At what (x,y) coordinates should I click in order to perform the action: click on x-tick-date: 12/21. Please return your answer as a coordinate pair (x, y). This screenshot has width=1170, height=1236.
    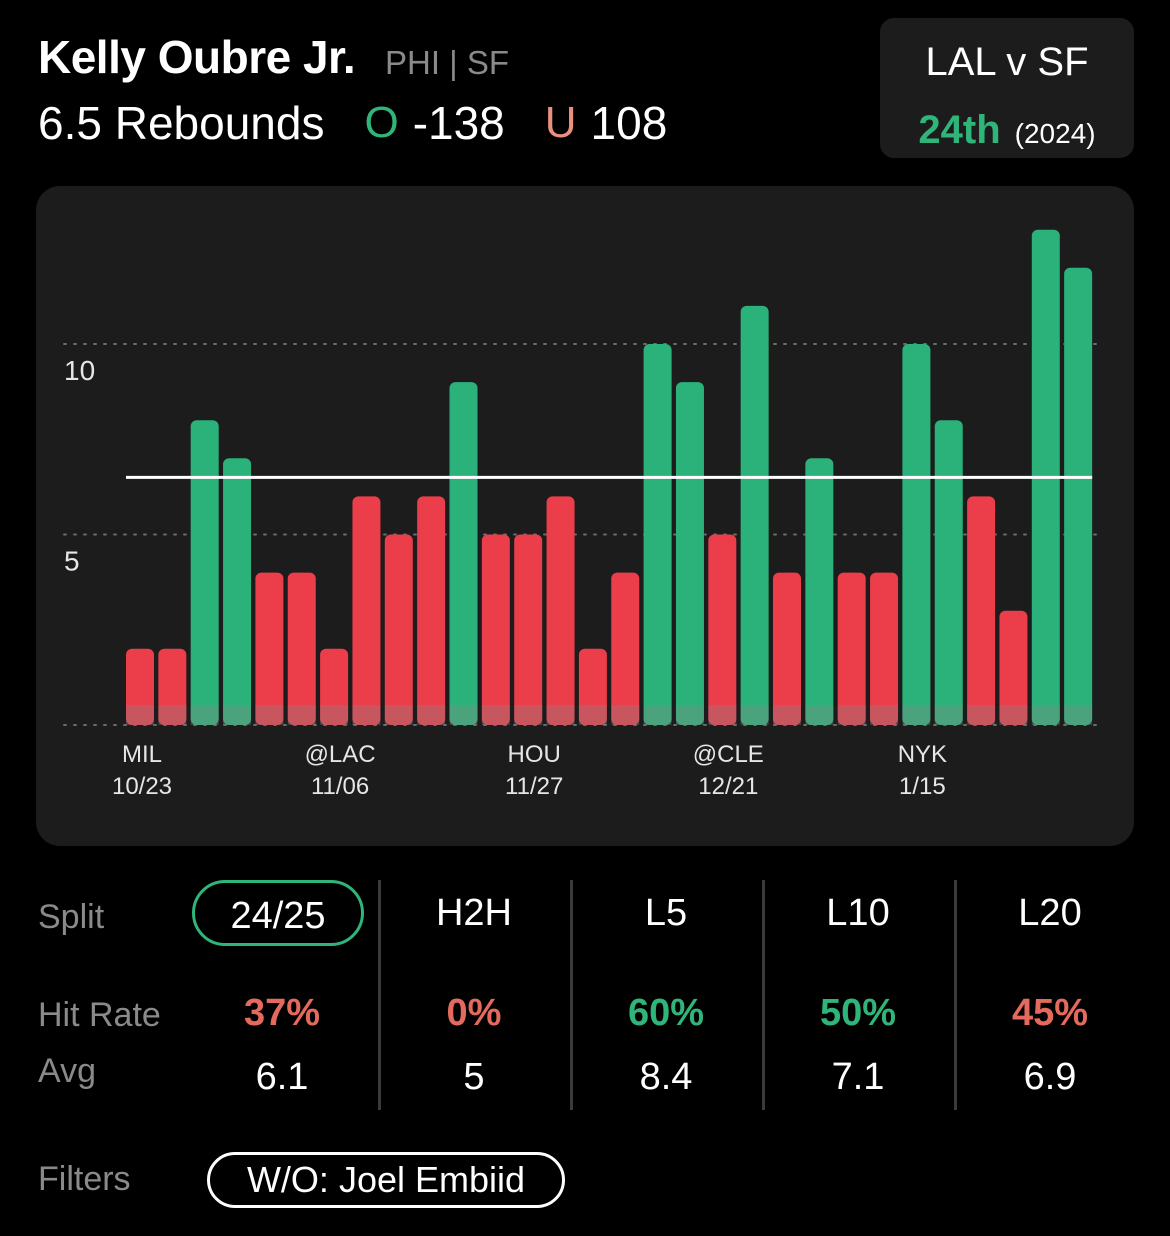
    Looking at the image, I should click on (728, 786).